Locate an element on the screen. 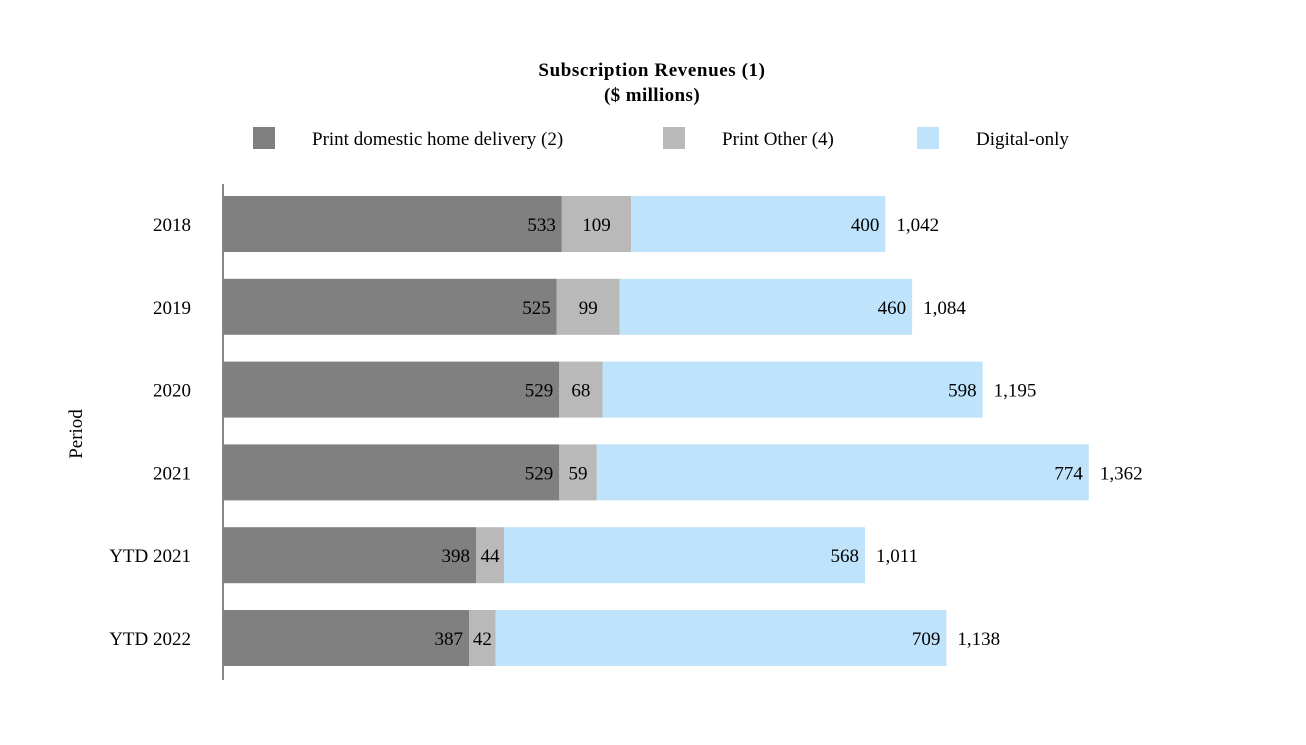  data-label: 59 is located at coordinates (578, 473).